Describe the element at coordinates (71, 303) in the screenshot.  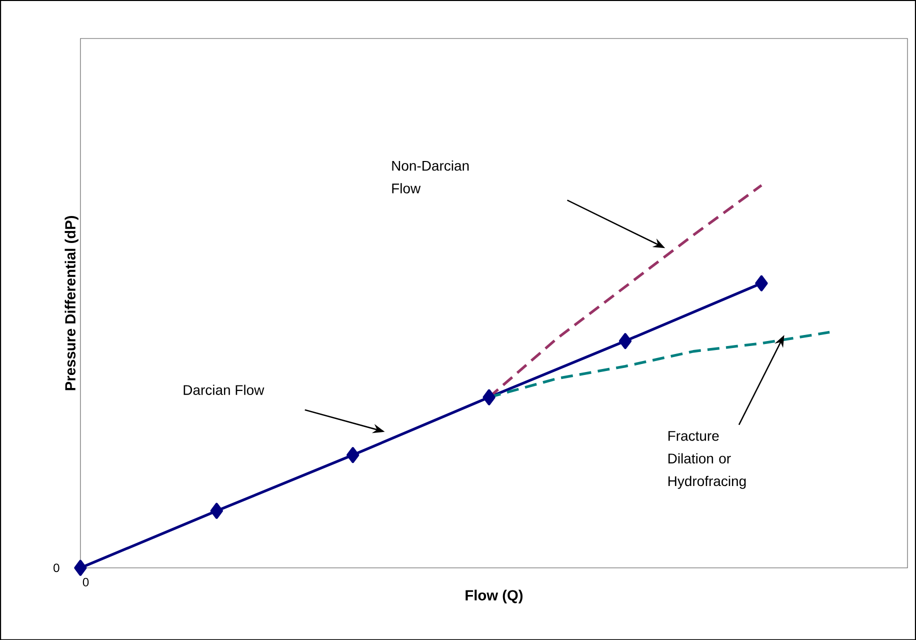
I see `y-axis-title: Pressure Differential (dP)` at that location.